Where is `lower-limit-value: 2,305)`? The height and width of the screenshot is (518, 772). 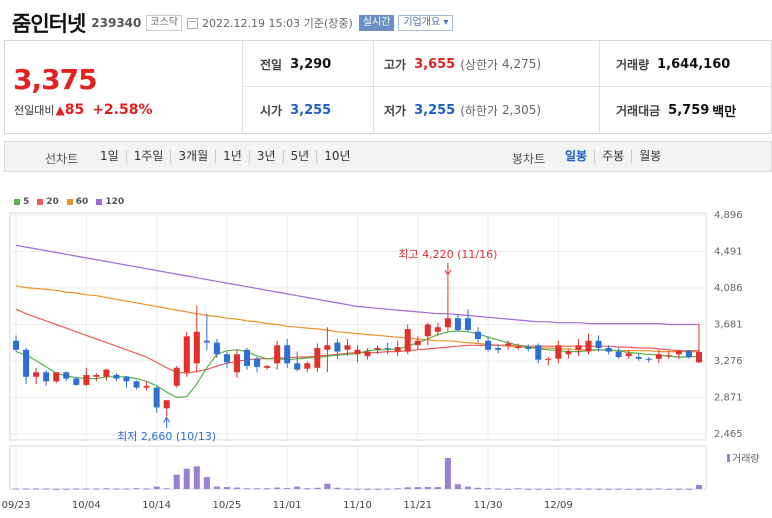 lower-limit-value: 2,305) is located at coordinates (522, 110).